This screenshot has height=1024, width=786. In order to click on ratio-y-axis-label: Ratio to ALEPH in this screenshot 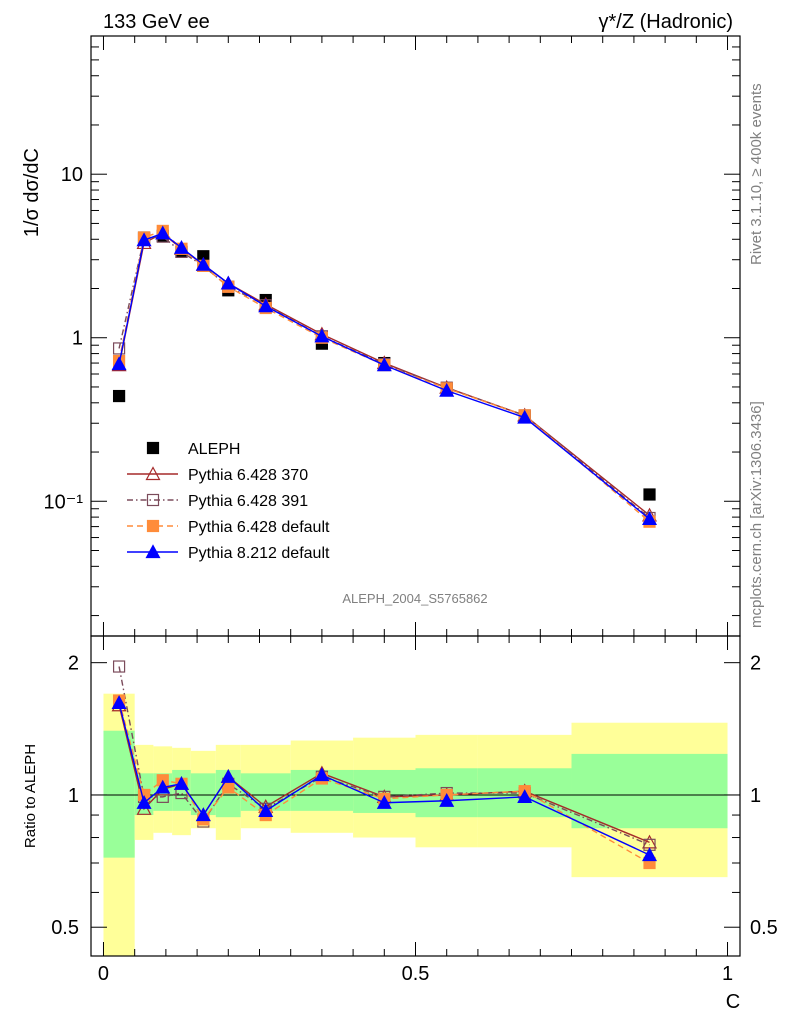, I will do `click(30, 796)`.